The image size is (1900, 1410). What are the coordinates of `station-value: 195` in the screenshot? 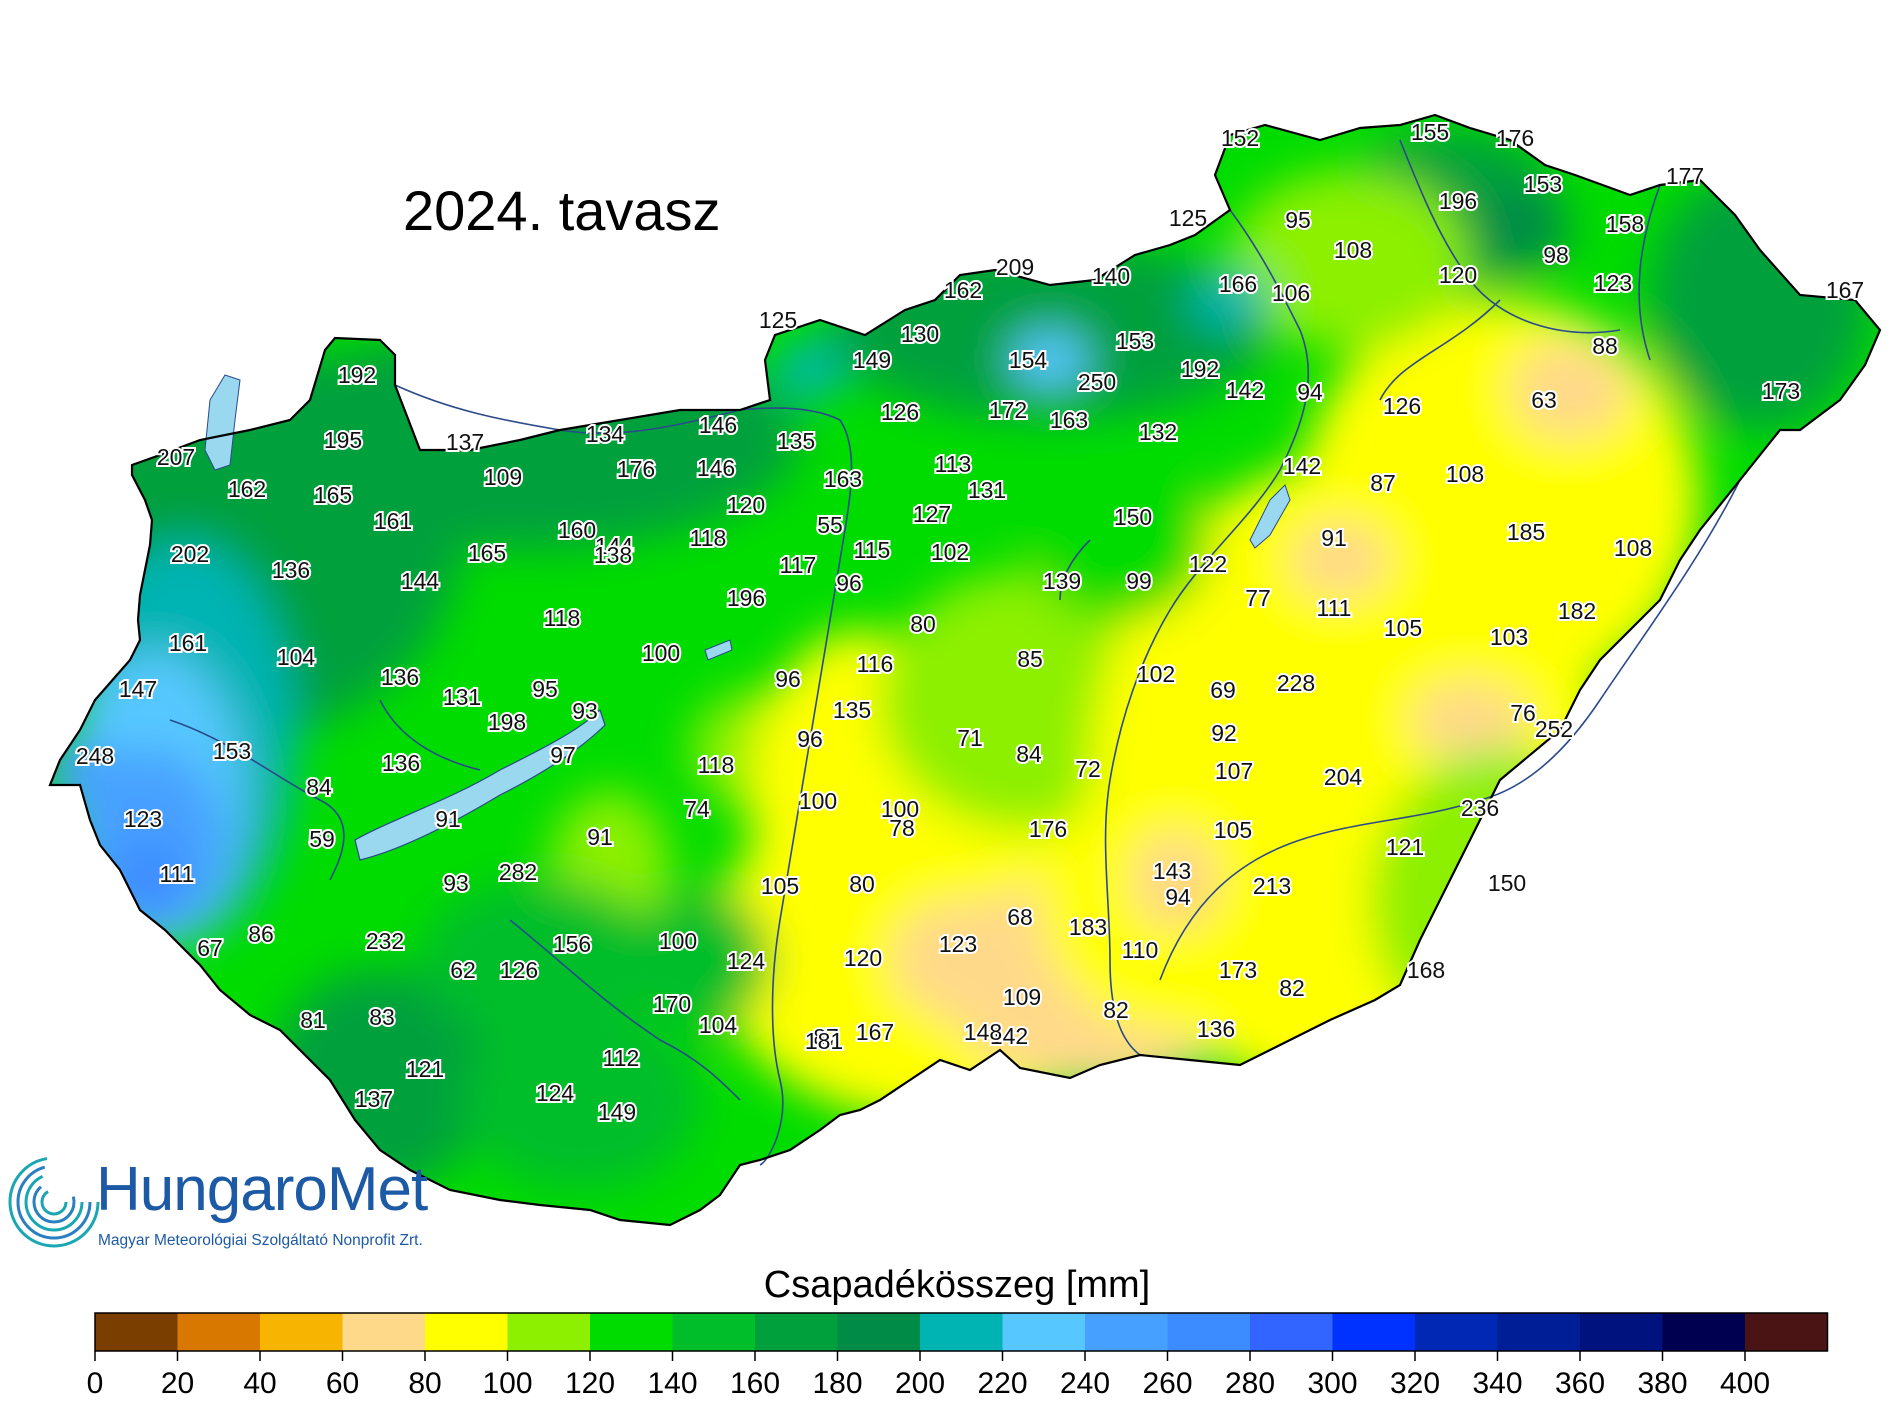 It's located at (343, 440).